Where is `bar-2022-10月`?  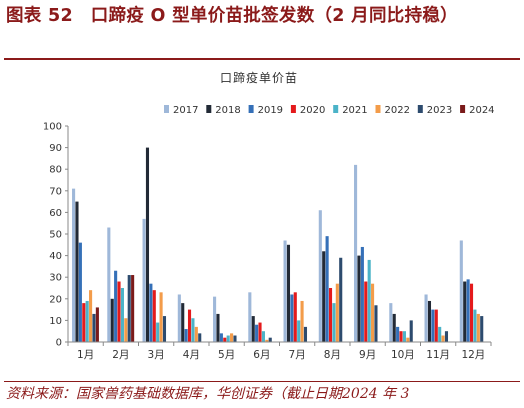
bar-2022-10月 is located at coordinates (408, 339).